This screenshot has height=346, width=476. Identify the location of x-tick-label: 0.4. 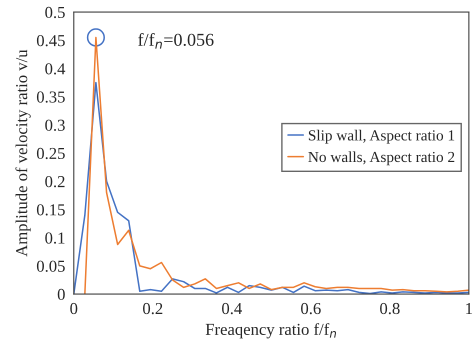
(232, 308).